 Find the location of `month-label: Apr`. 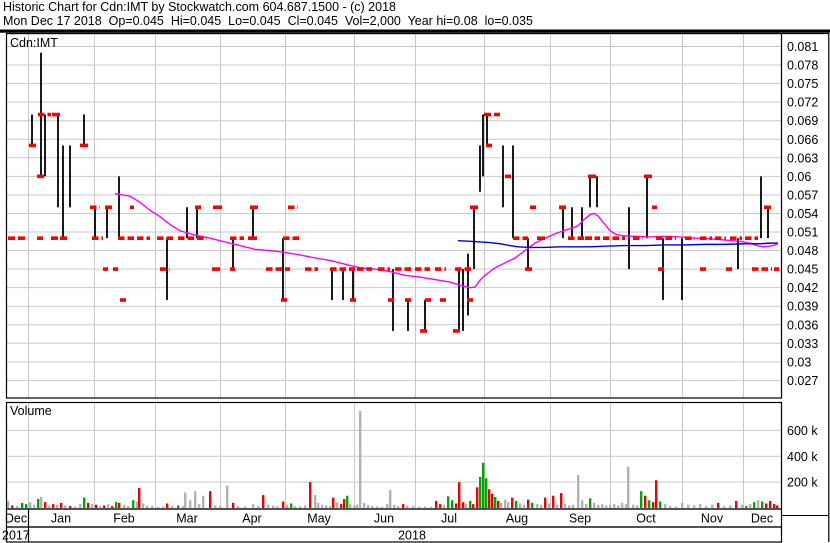

month-label: Apr is located at coordinates (251, 519).